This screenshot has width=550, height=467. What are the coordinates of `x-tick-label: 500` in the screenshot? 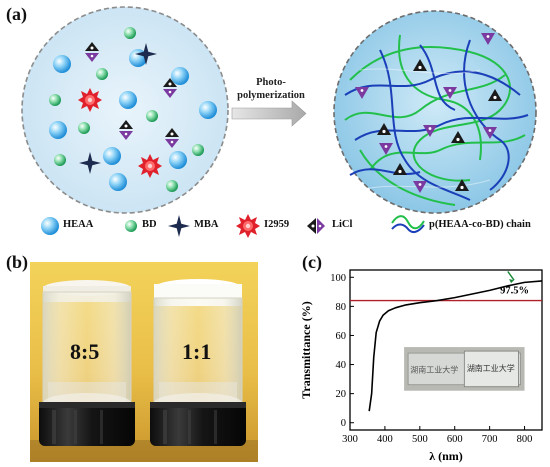 It's located at (420, 439).